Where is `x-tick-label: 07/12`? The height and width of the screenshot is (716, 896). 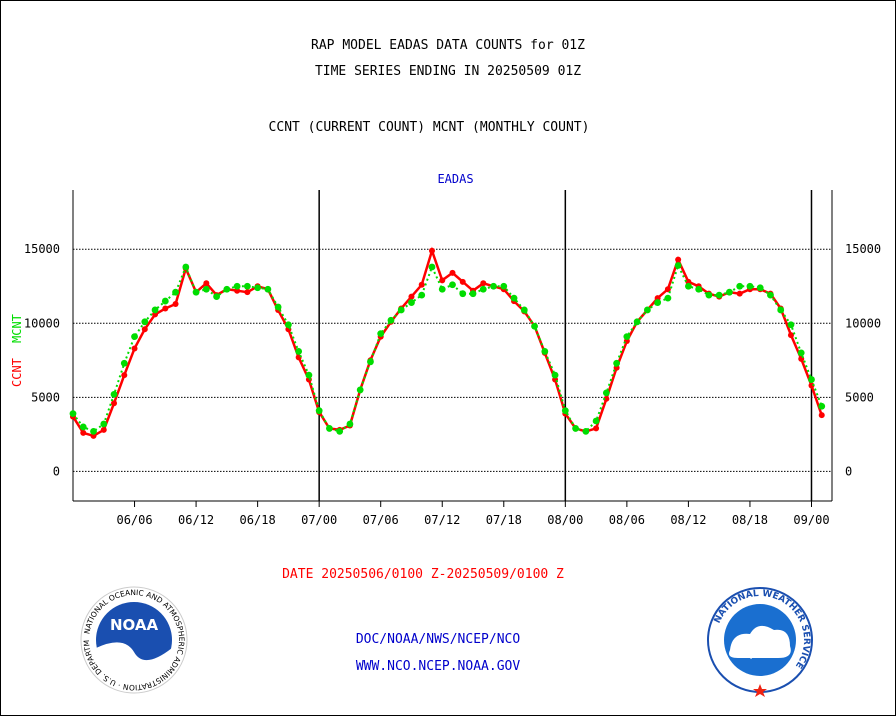 x-tick-label: 07/12 is located at coordinates (442, 520).